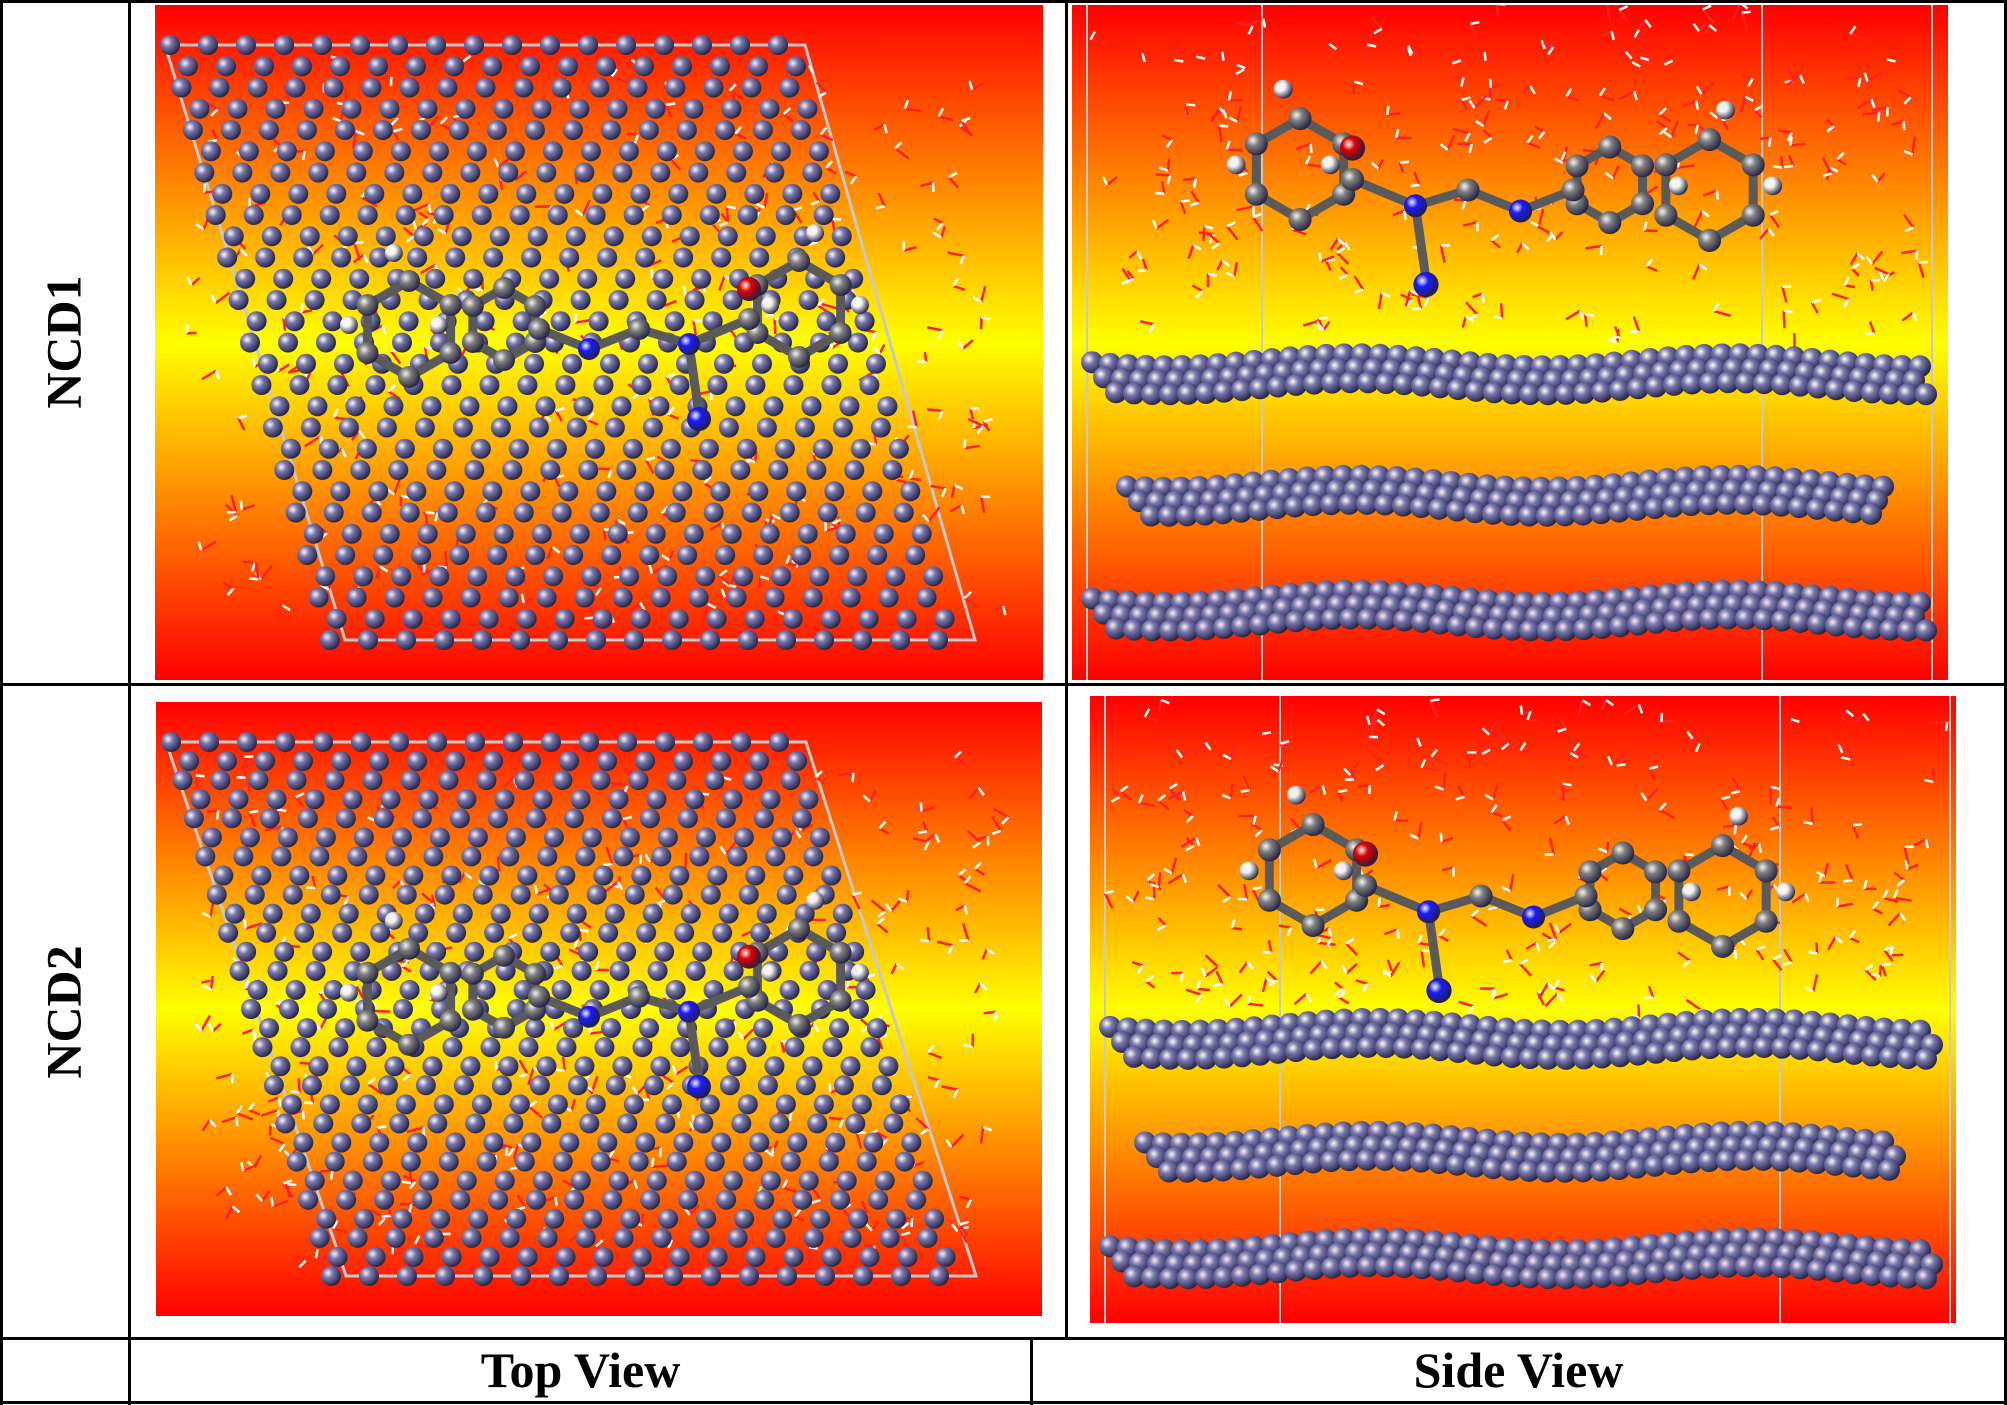  What do you see at coordinates (1003, 1402) in the screenshot?
I see `border-bottom` at bounding box center [1003, 1402].